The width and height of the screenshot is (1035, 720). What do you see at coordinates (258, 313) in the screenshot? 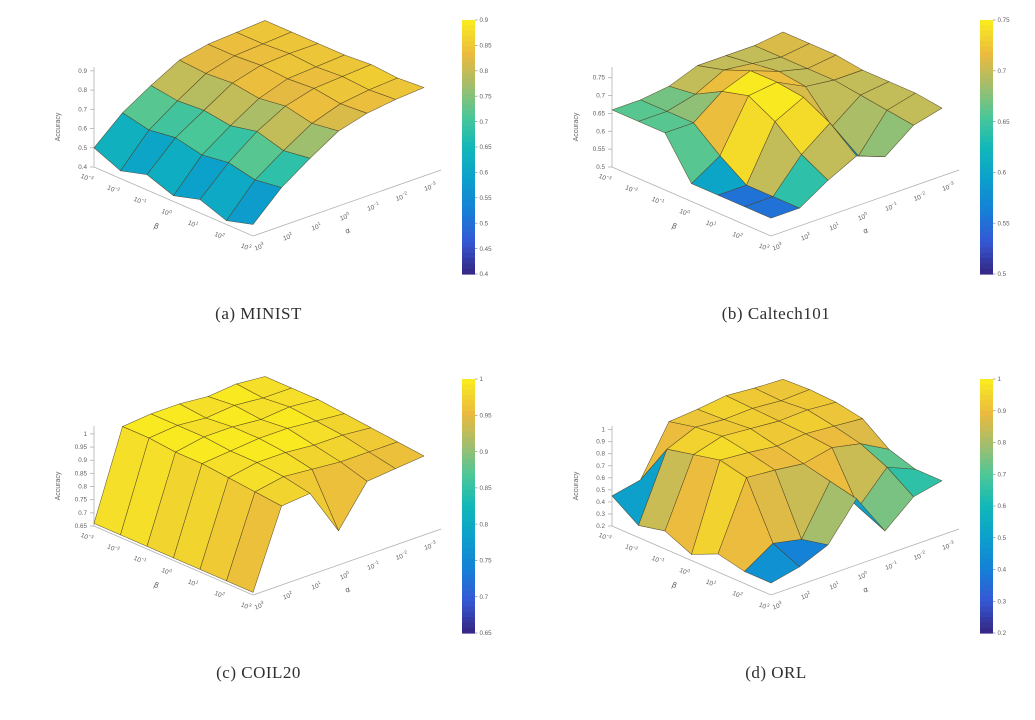
I see `caption-minist: (a) MINIST` at bounding box center [258, 313].